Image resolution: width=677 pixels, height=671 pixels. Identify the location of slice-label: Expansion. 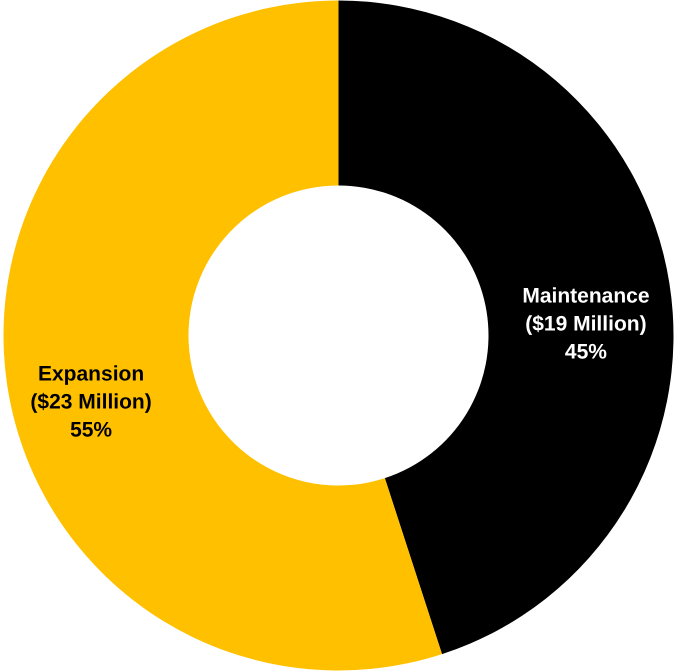
(91, 374).